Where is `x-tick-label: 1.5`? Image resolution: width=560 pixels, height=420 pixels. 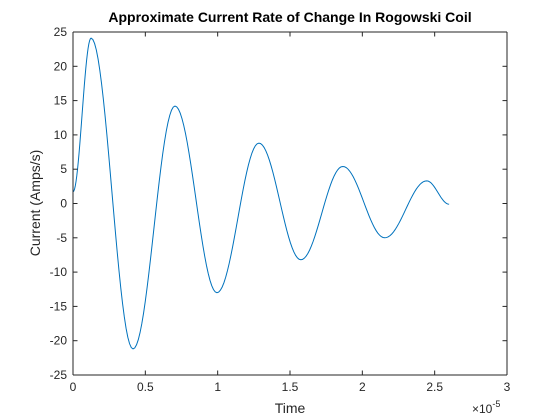 x-tick-label: 1.5 is located at coordinates (290, 387).